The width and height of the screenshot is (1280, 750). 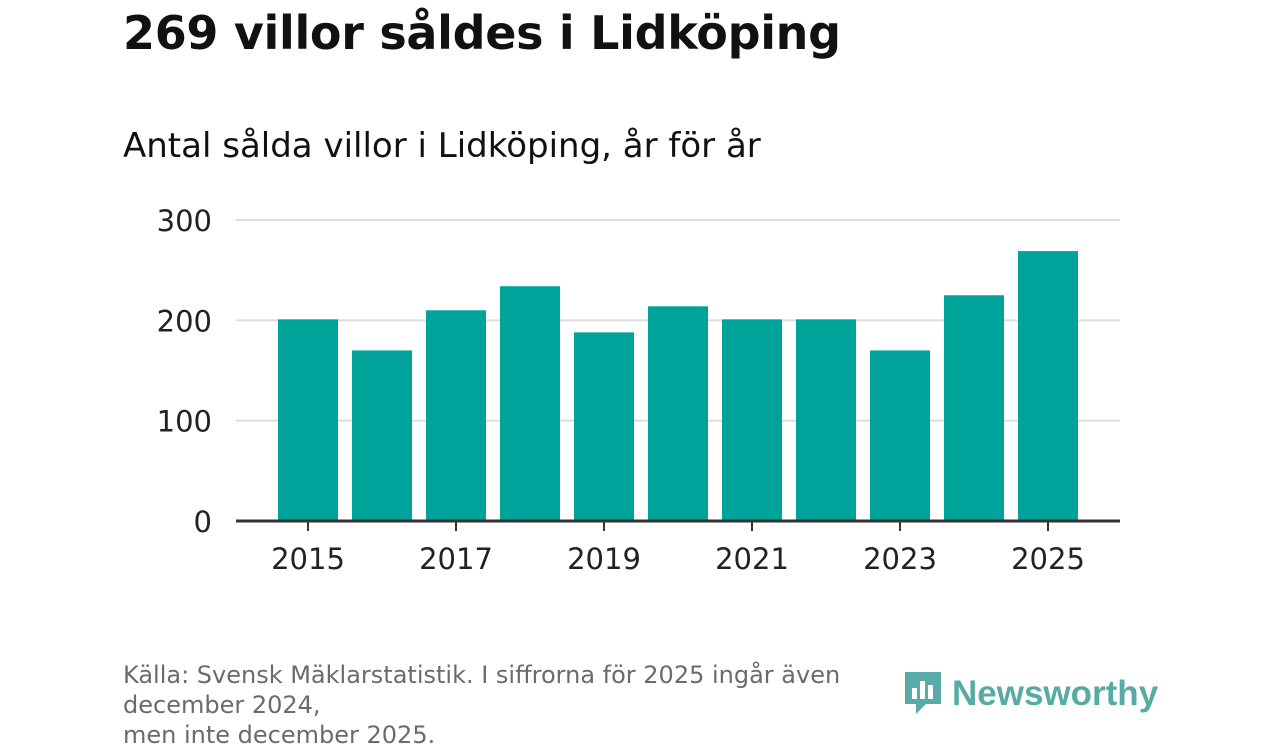 What do you see at coordinates (184, 422) in the screenshot?
I see `y-tick-label-100: 100` at bounding box center [184, 422].